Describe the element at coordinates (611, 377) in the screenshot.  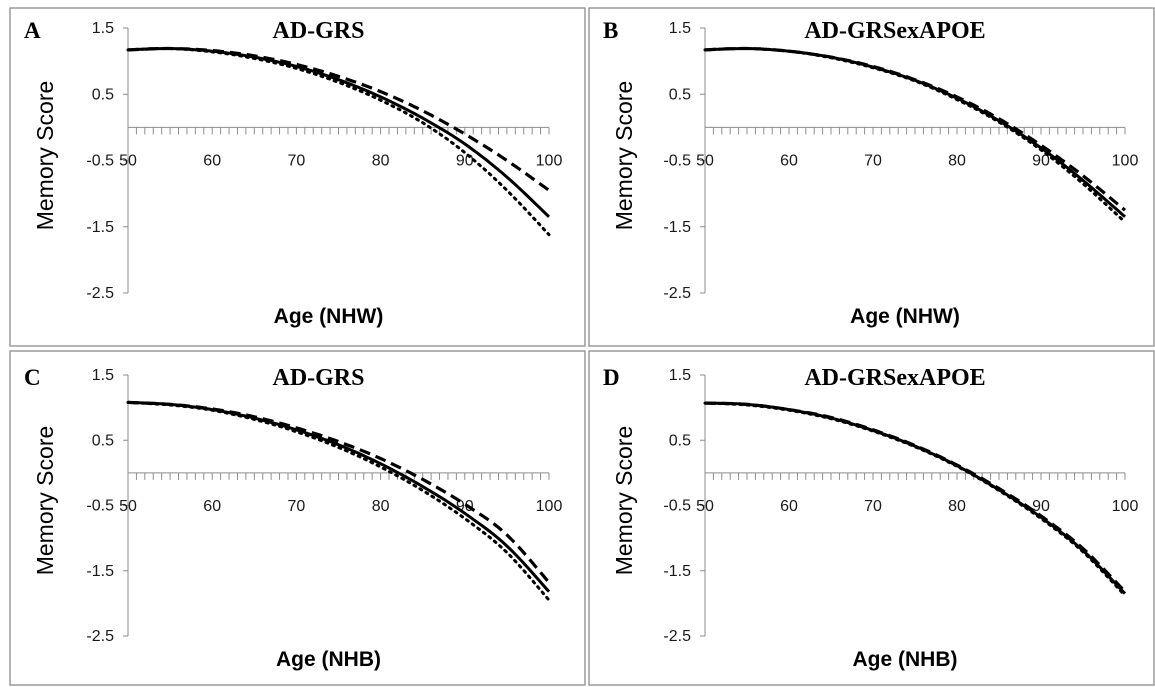
I see `panel-letter: D` at that location.